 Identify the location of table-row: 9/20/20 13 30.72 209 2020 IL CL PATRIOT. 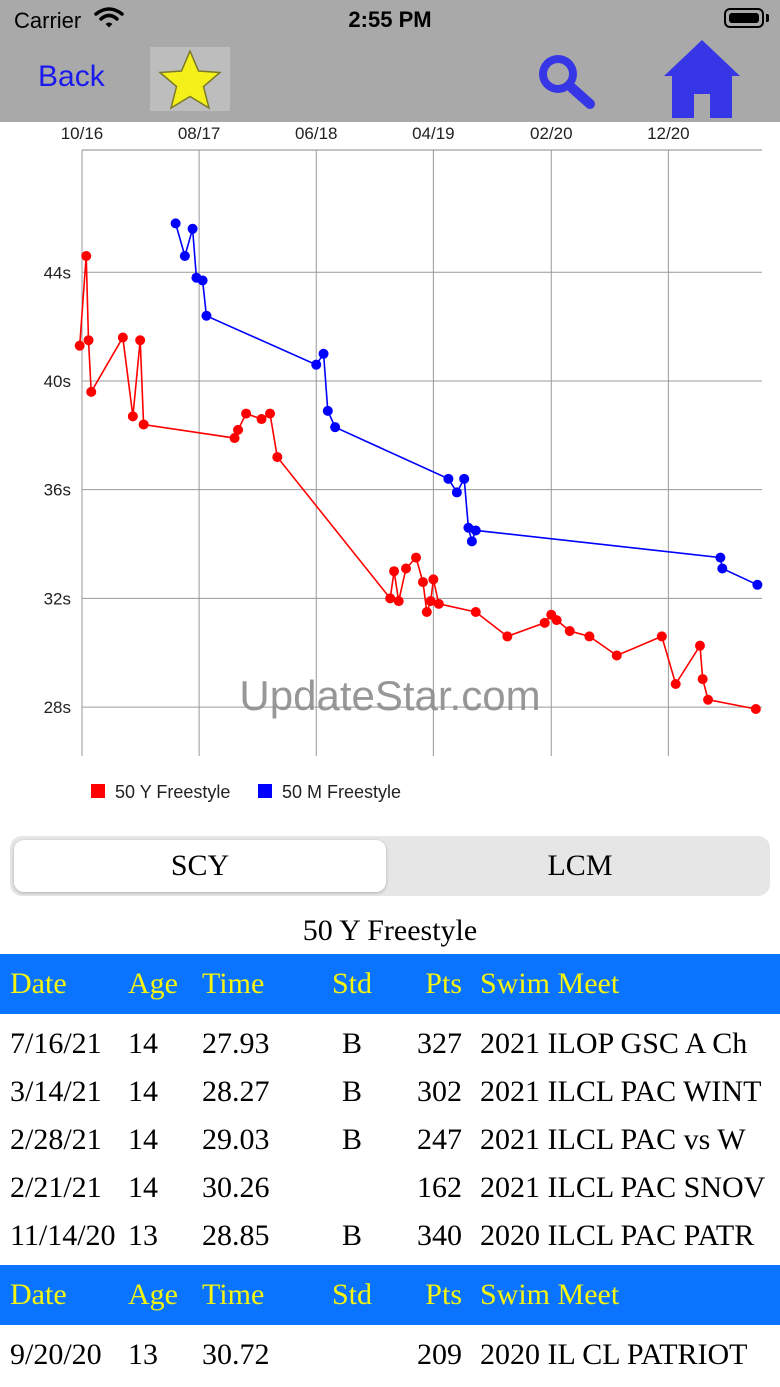
(390, 1355).